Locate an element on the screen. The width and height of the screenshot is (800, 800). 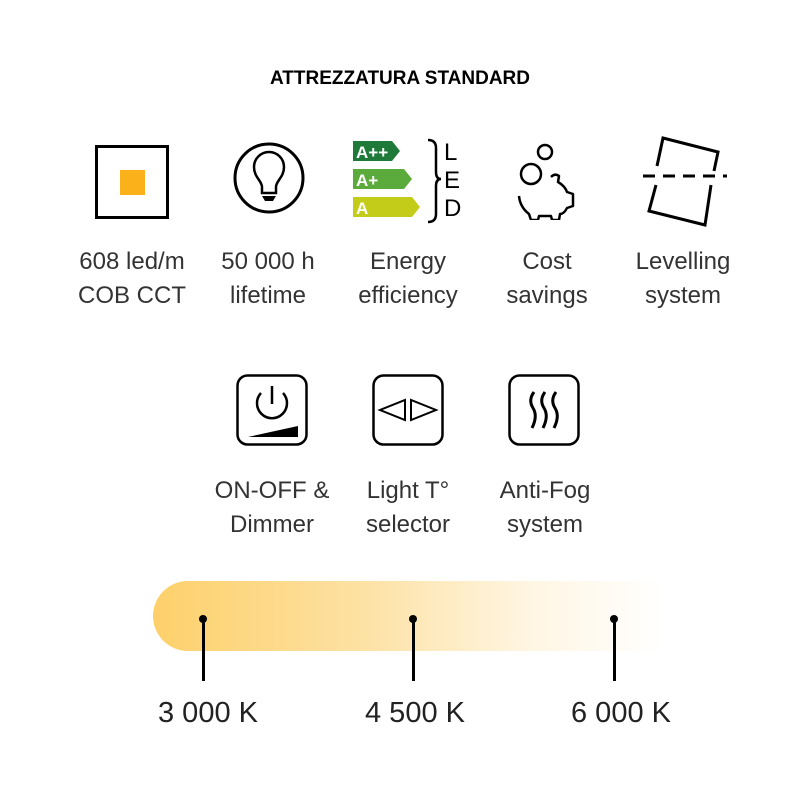
label-line-2: savings is located at coordinates (547, 295).